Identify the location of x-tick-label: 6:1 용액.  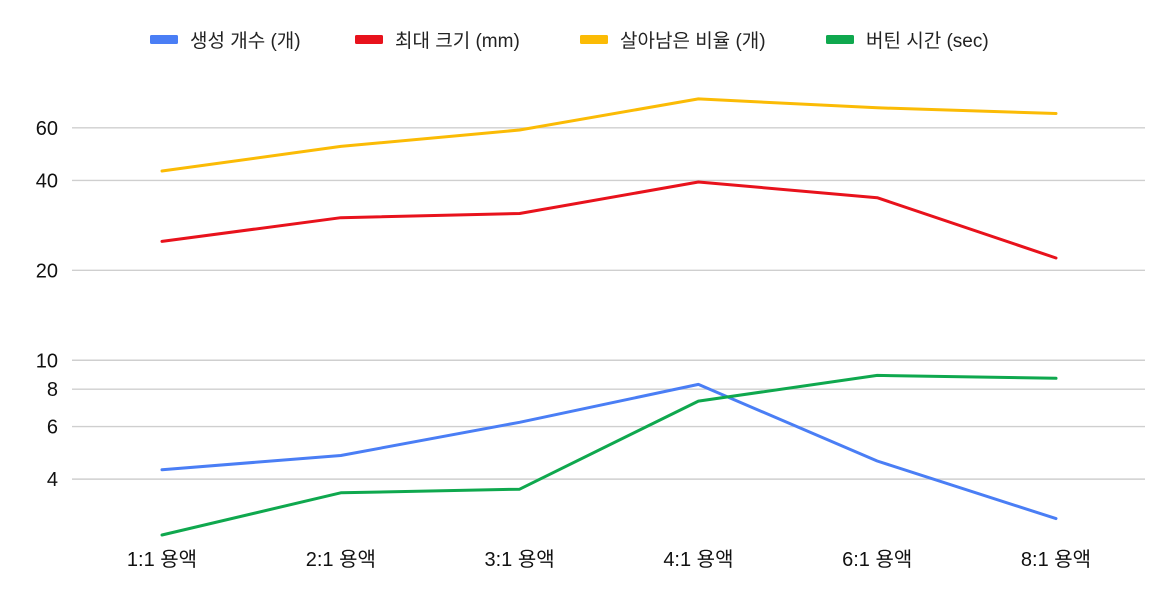
(877, 559).